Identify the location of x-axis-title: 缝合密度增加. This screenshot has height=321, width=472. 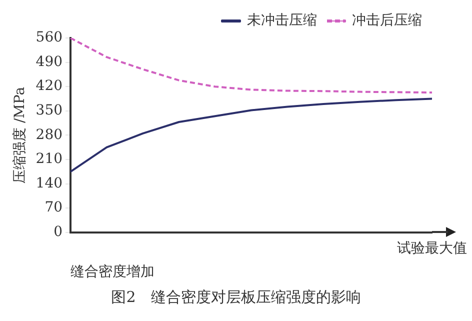
(112, 272).